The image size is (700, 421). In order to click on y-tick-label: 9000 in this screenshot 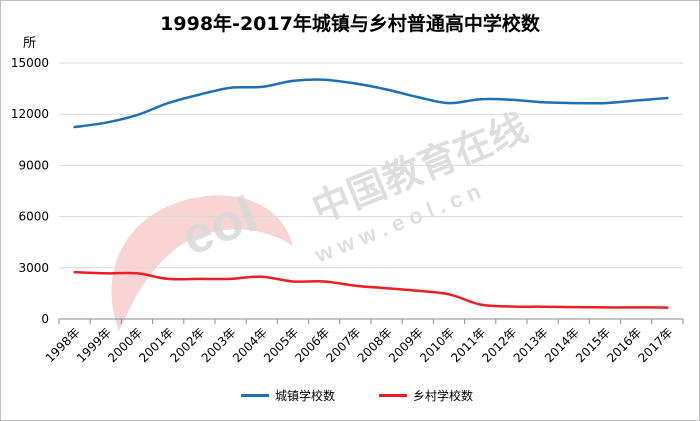, I will do `click(33, 165)`.